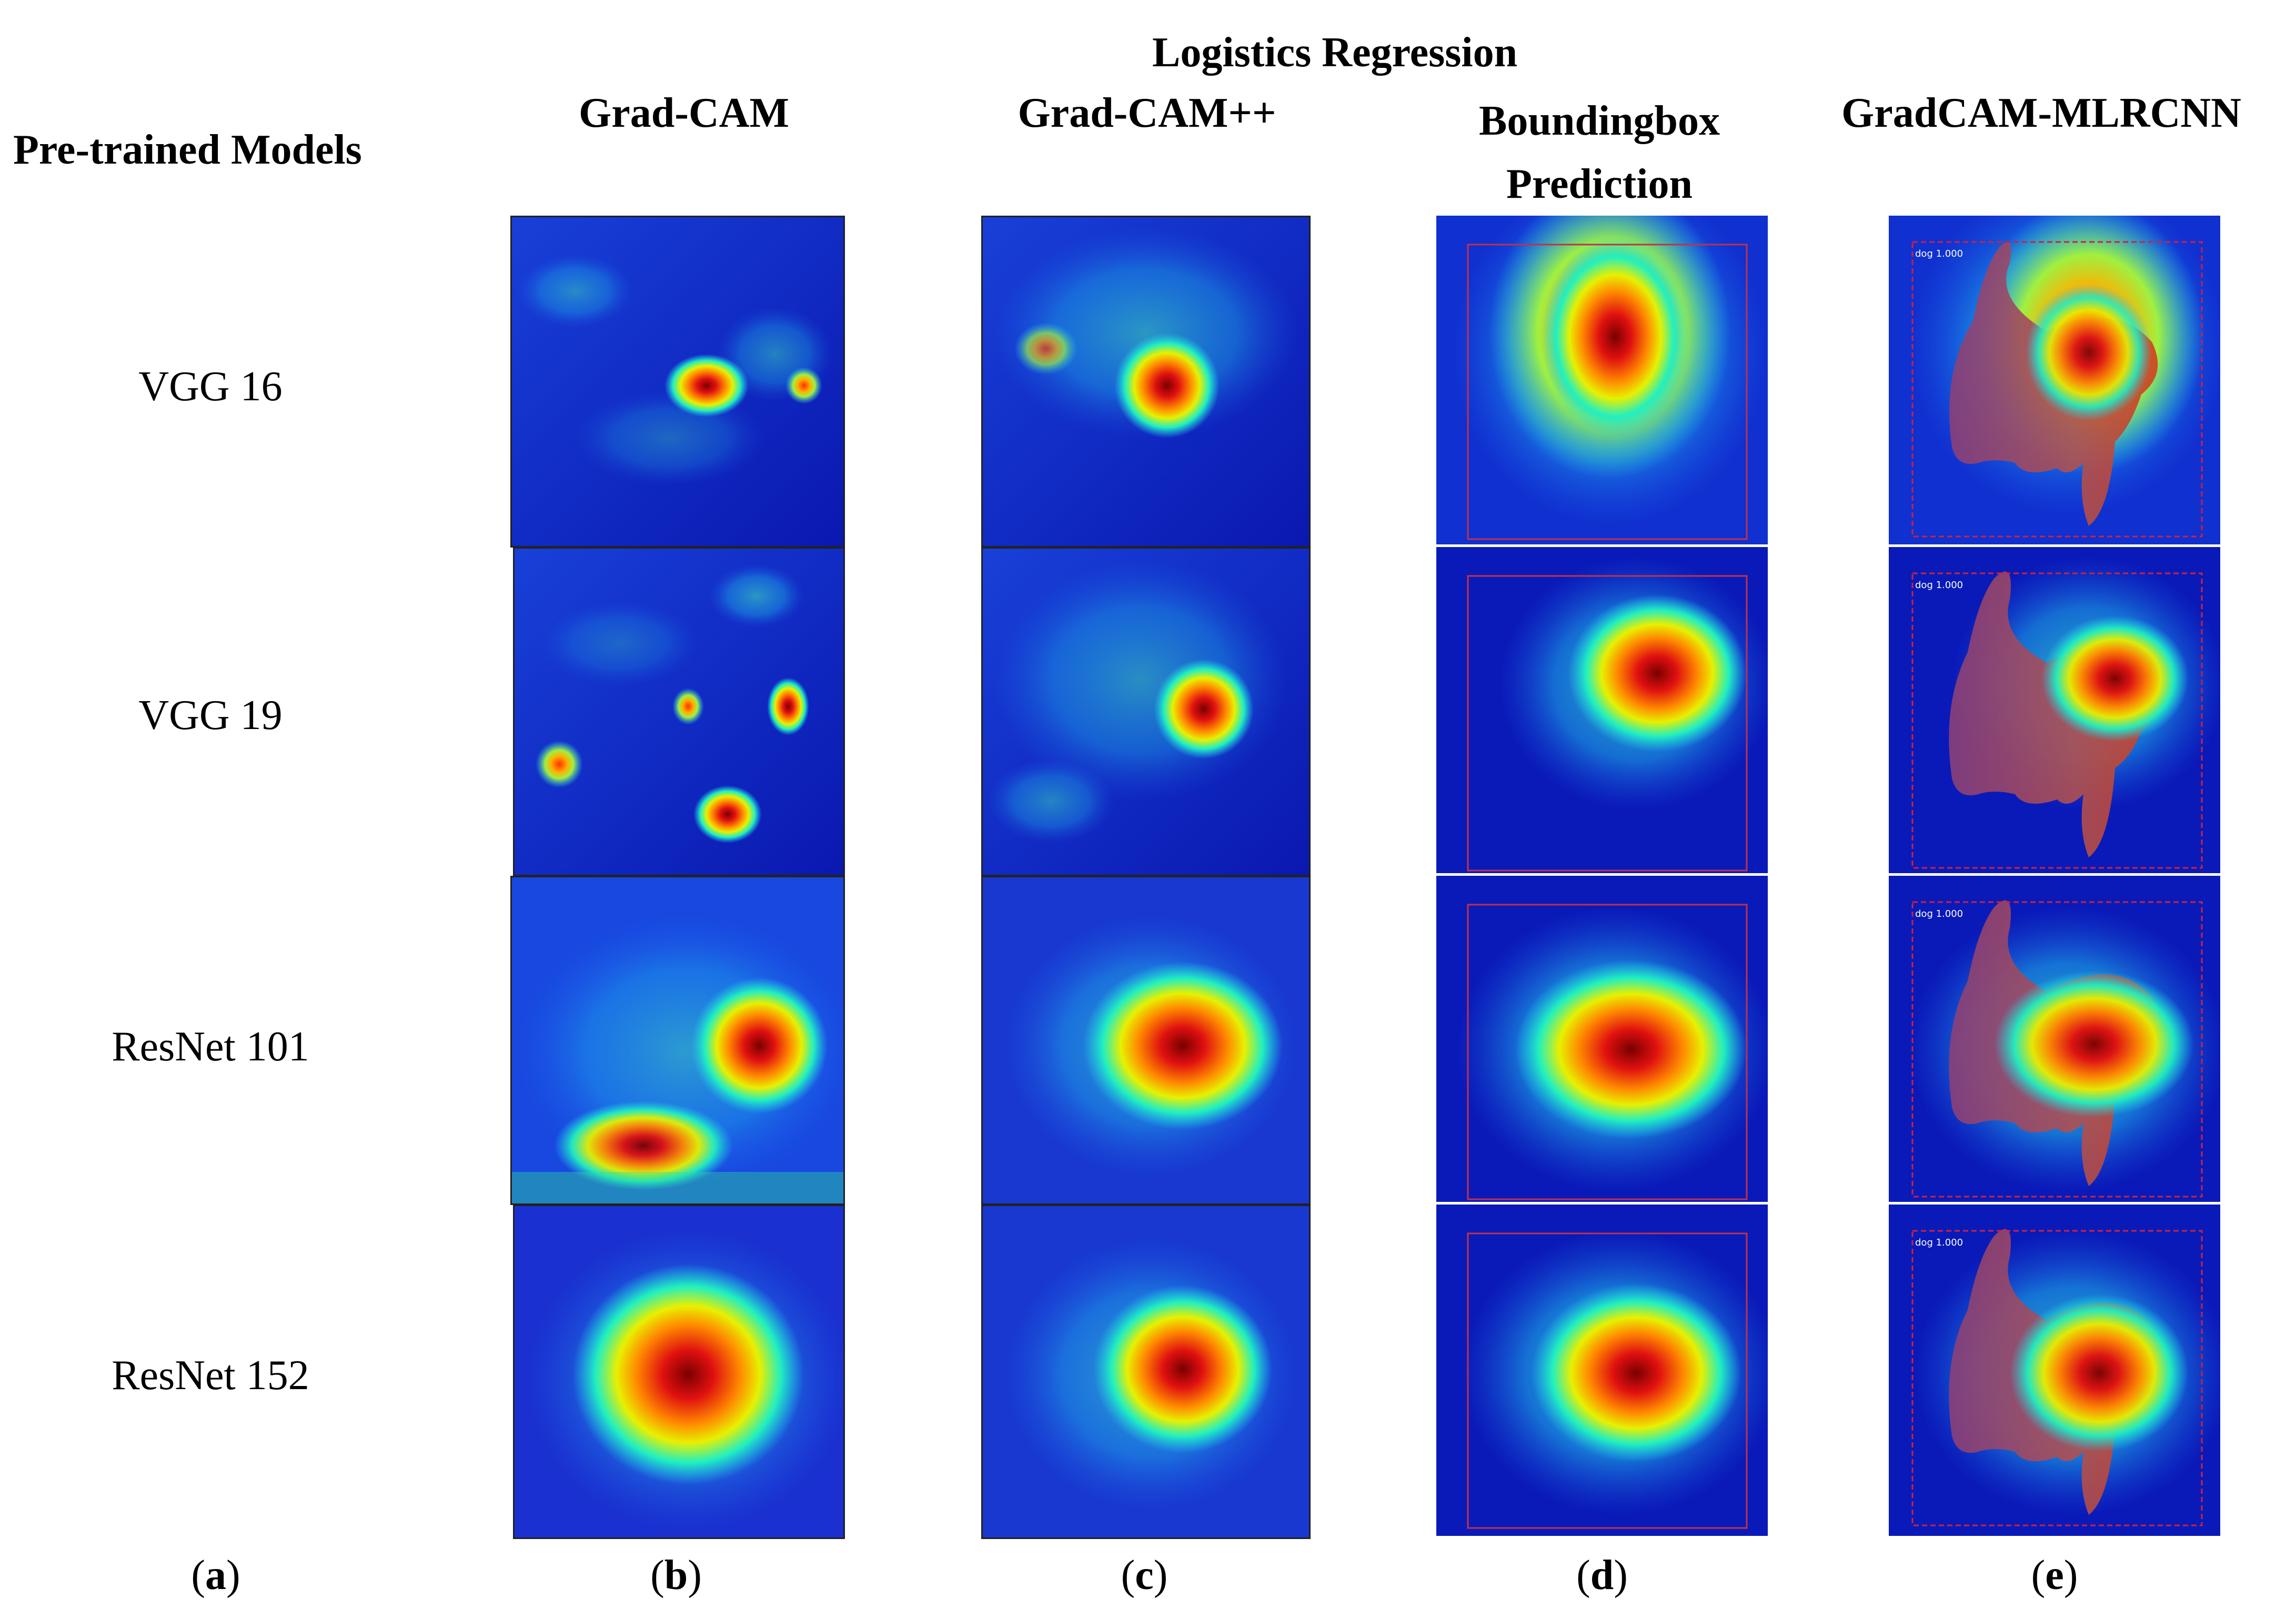 This screenshot has height=1609, width=2296. I want to click on row-label-vgg19: VGG 19, so click(210, 715).